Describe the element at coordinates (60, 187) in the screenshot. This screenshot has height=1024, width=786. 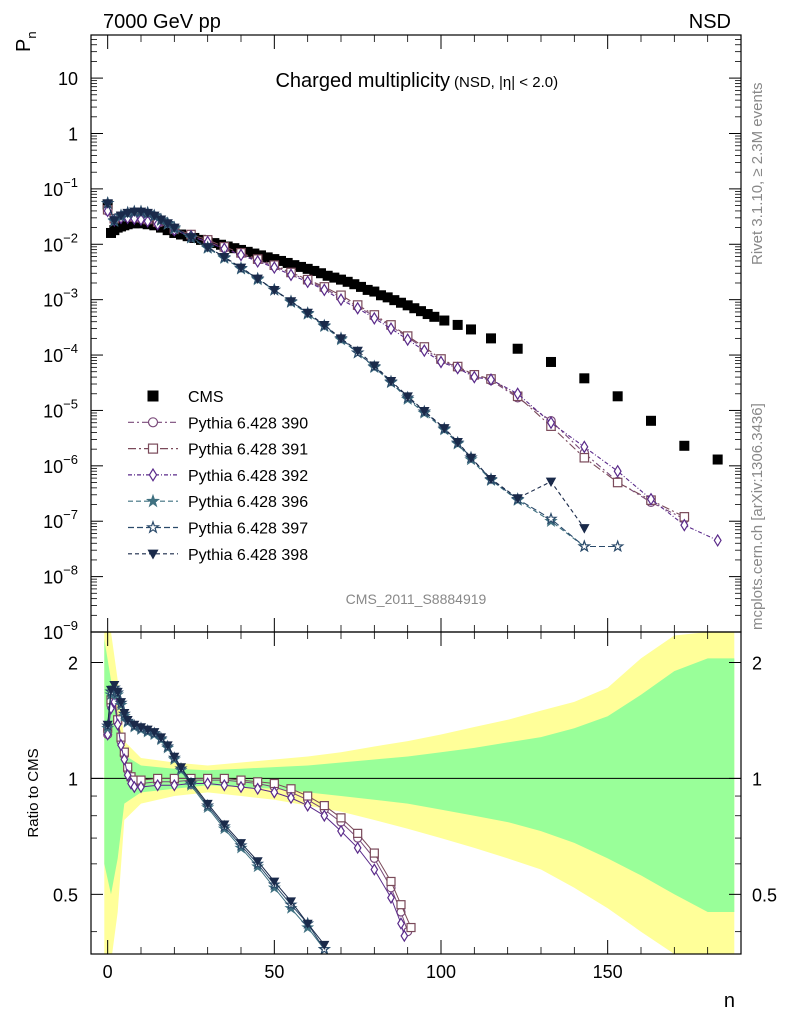
I see `main-ytick-label: 10⁻¹` at that location.